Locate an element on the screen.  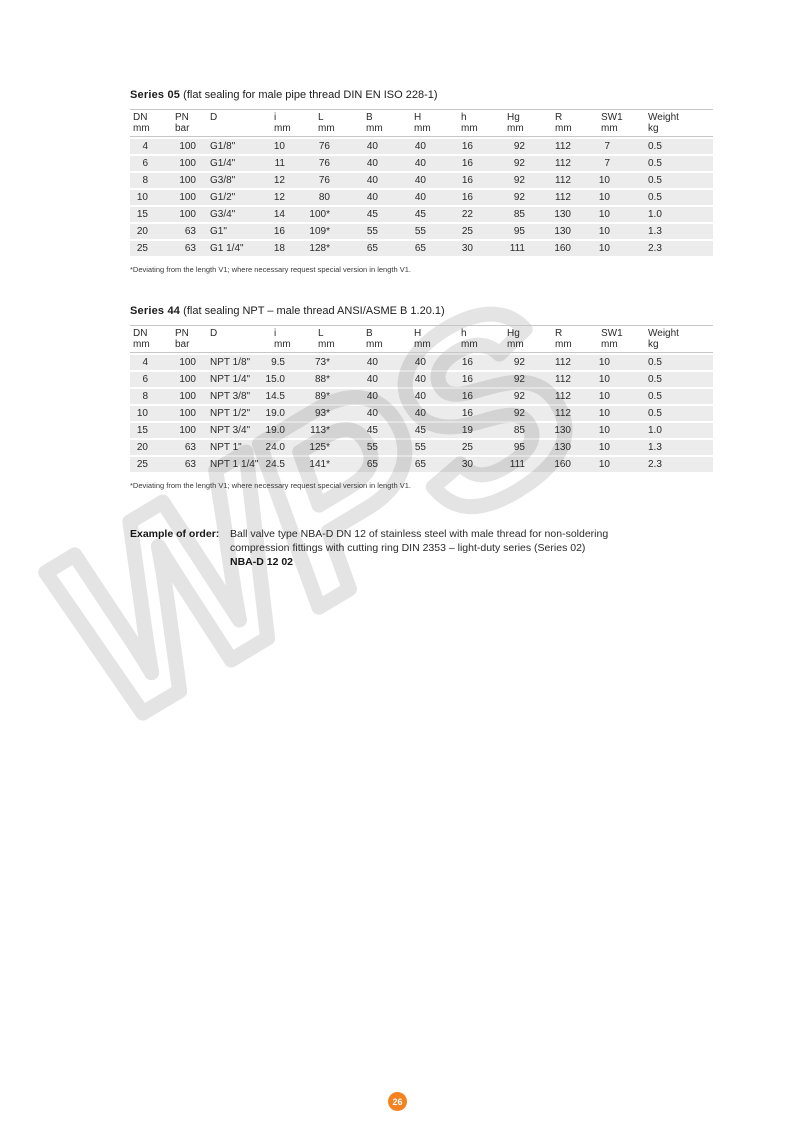
table-row: 4 100 NPT 1/8" 9.5 73* 40 40 16 92 112 10 0.5 is located at coordinates (421, 362).